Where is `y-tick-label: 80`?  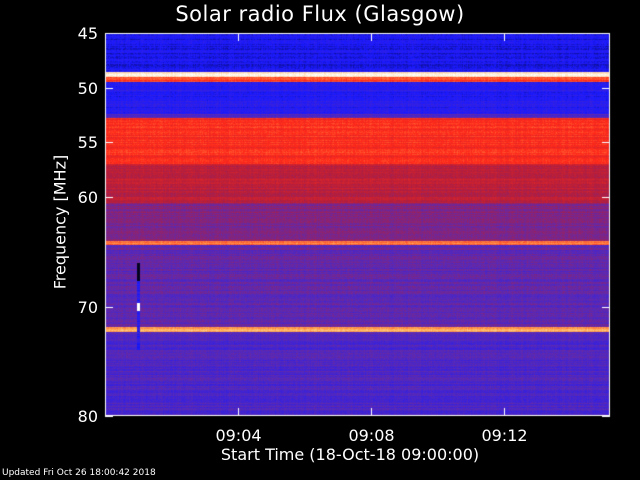 y-tick-label: 80 is located at coordinates (87, 416).